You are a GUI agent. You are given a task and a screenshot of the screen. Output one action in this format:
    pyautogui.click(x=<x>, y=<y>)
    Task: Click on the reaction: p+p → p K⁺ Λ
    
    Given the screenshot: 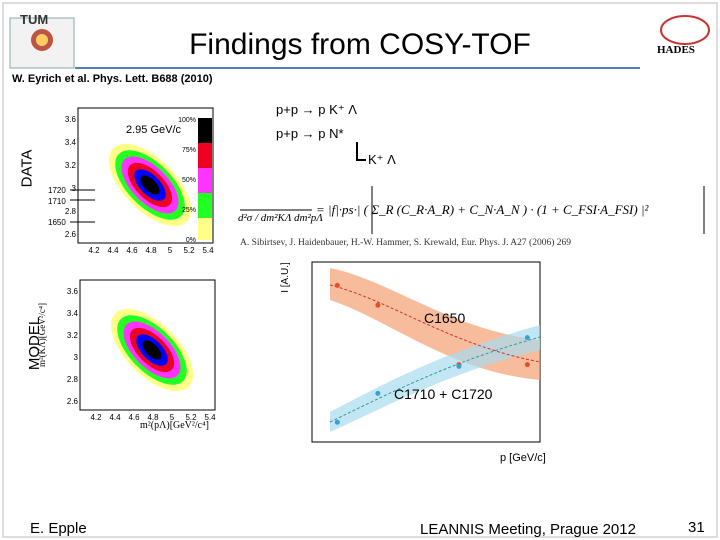 What is the action you would take?
    pyautogui.click(x=316, y=109)
    